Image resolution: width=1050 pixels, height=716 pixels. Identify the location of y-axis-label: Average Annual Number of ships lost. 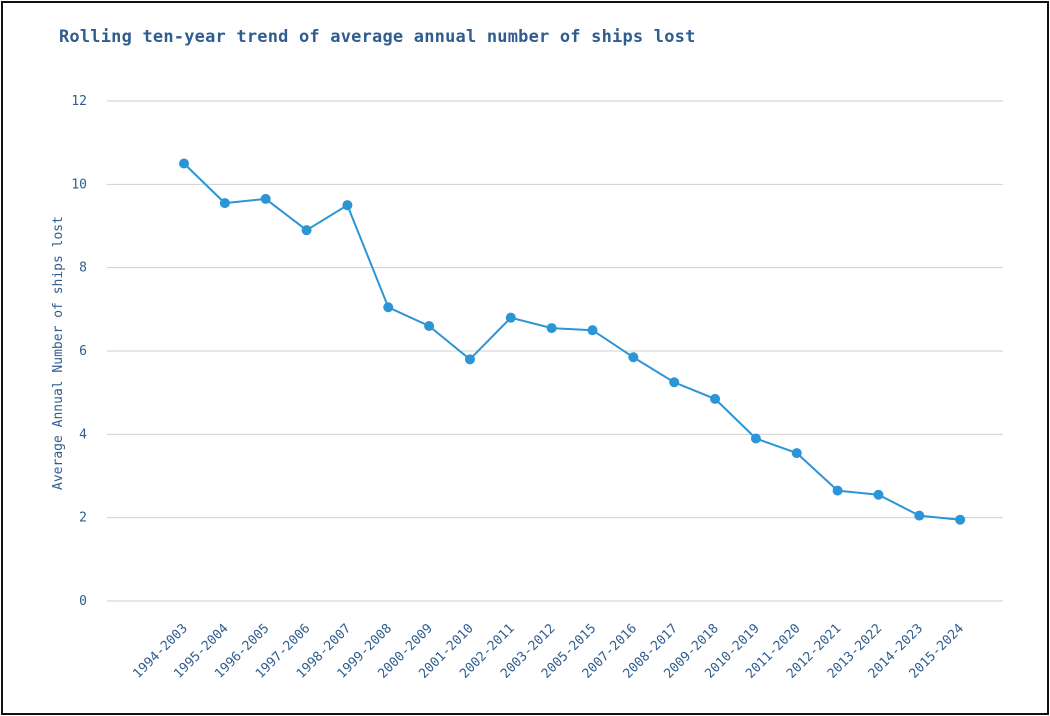
(58, 353).